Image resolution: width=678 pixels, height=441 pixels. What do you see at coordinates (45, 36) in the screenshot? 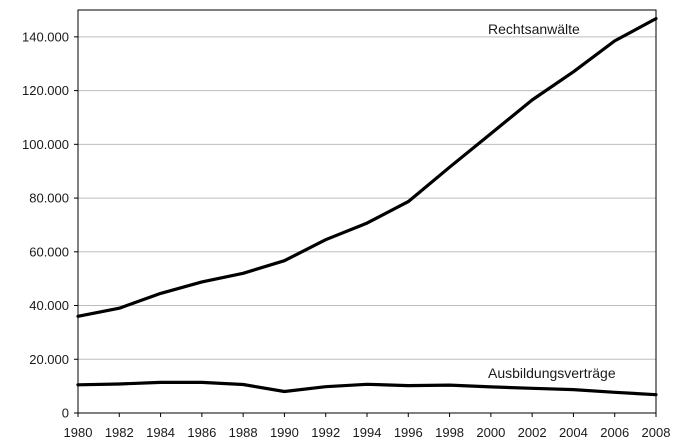
I see `y-tick-label: 140.000` at bounding box center [45, 36].